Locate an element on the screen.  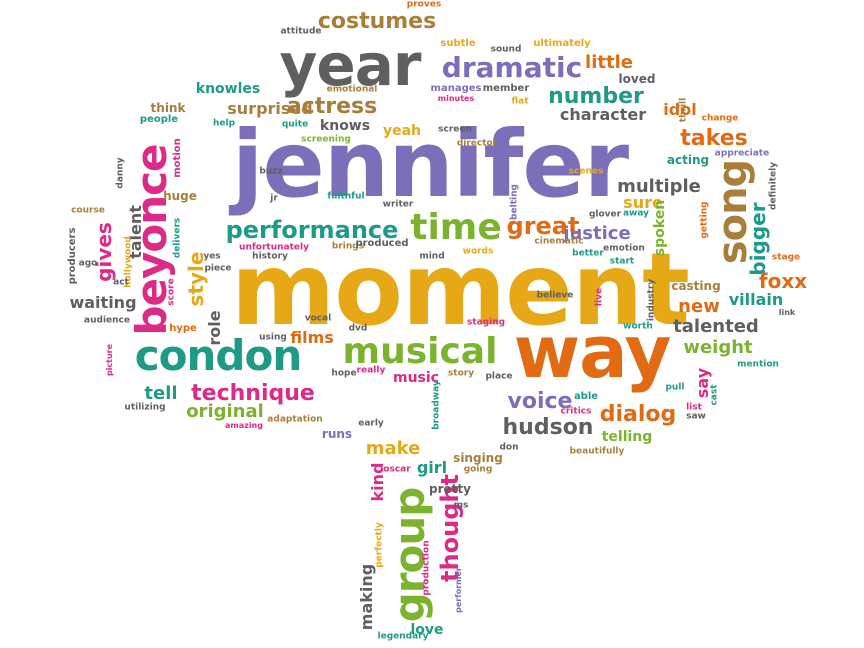
word-dvd: dvd is located at coordinates (358, 328).